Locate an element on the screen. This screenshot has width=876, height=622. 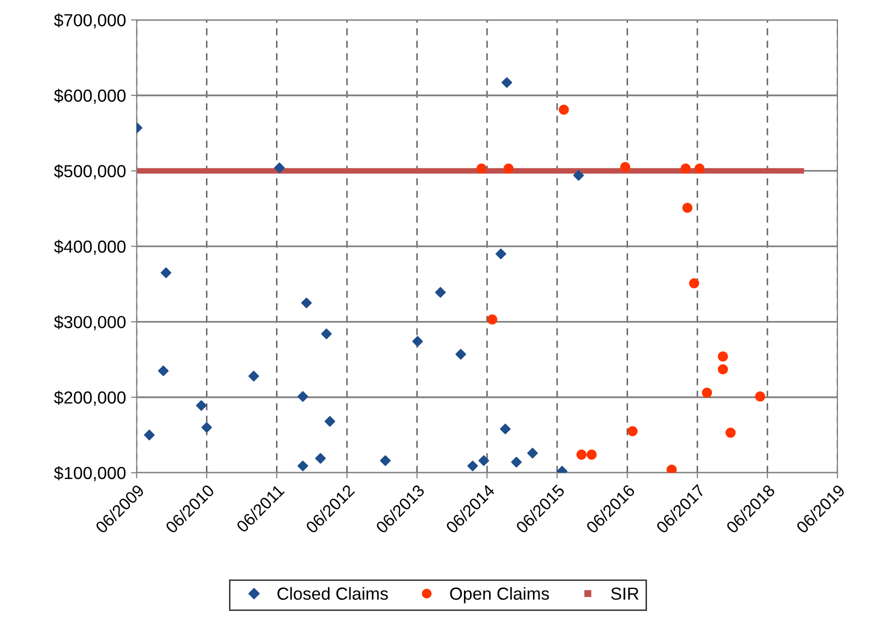
legend-label: Open Claims is located at coordinates (499, 595).